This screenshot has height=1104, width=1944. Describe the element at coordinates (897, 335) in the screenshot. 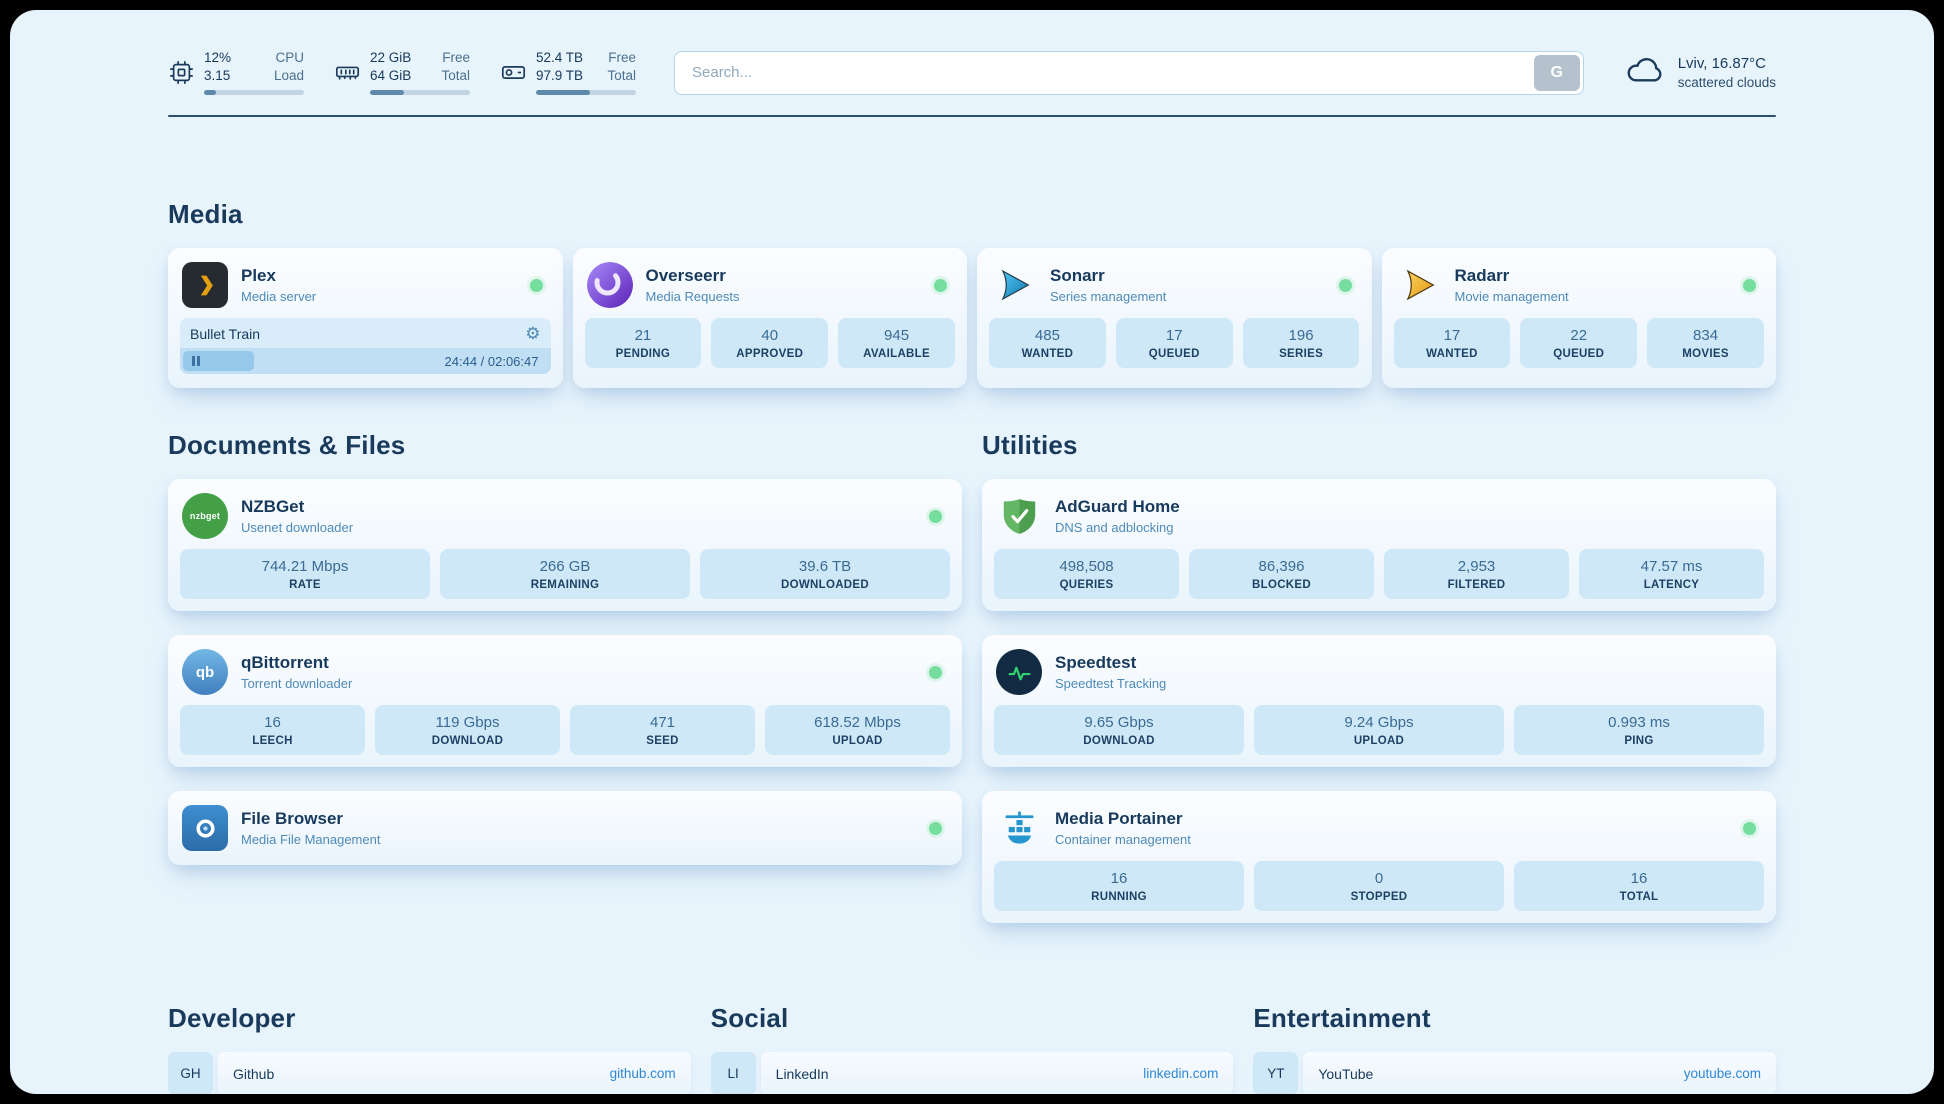

I see `stat-value: 945` at that location.